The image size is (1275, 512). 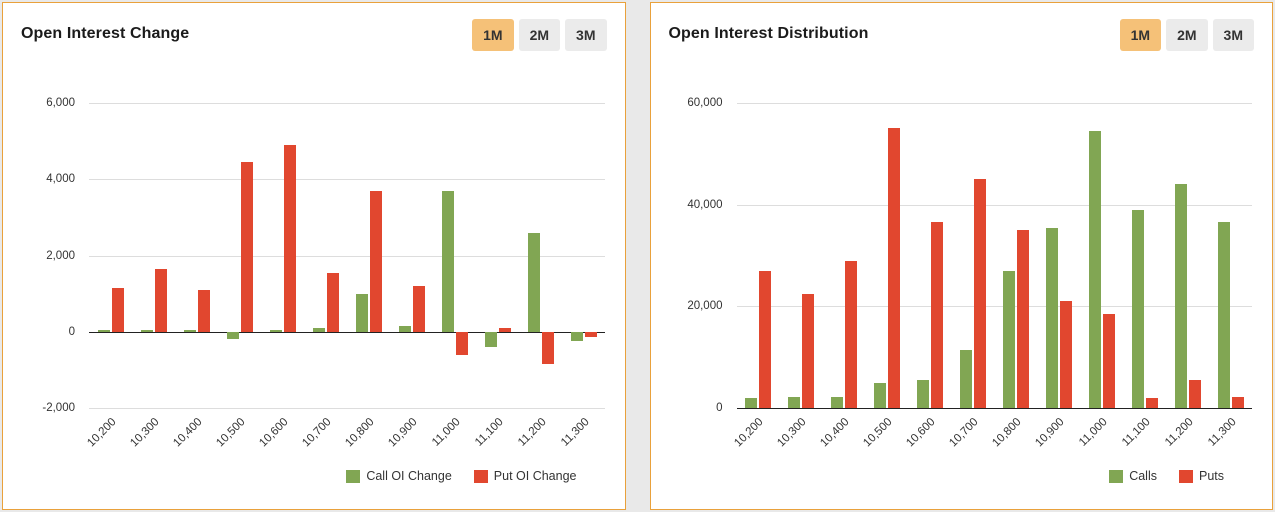 I want to click on chart-legend: Calls Puts, so click(x=995, y=476).